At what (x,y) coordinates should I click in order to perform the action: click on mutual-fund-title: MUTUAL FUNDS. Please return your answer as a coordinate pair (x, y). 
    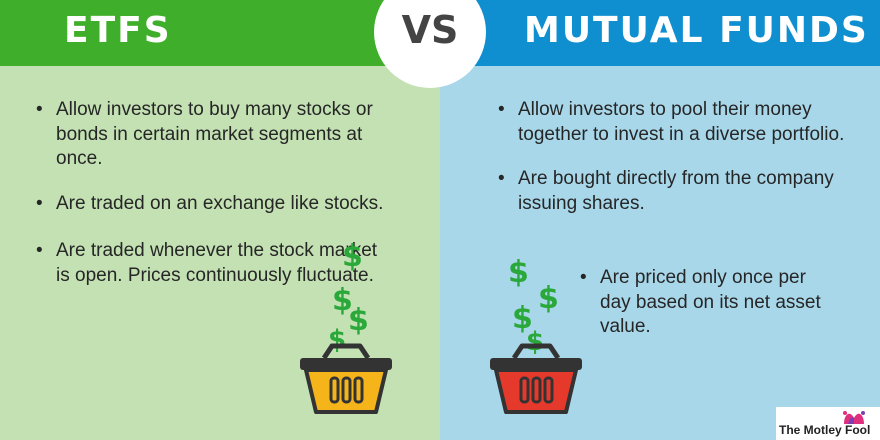
    Looking at the image, I should click on (696, 30).